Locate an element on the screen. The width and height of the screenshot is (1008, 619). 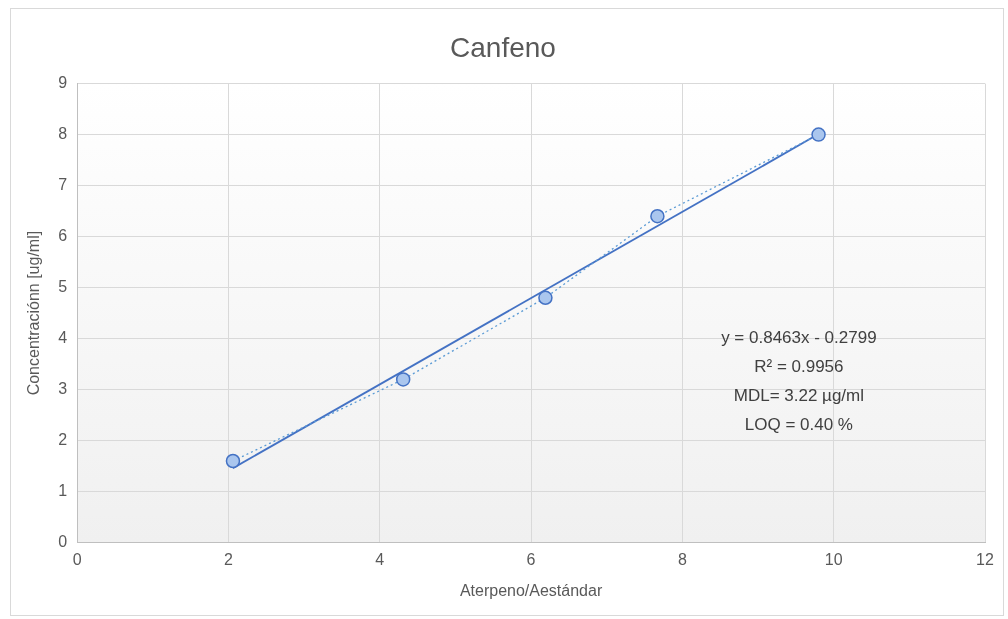
y-tick-label: 4 is located at coordinates (63, 338).